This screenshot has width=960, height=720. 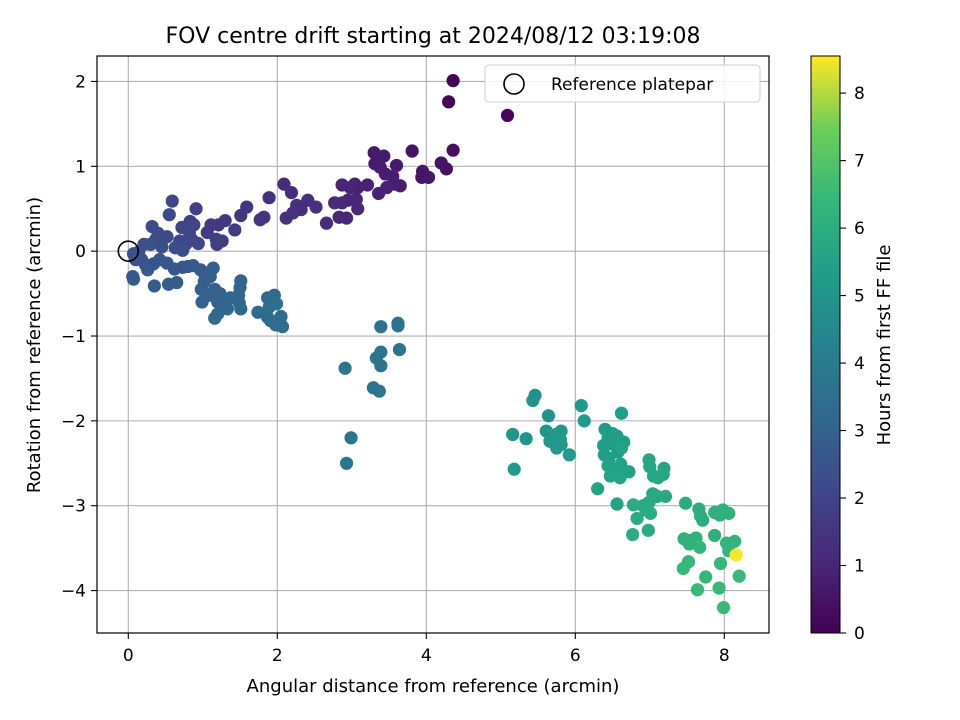 I want to click on legend-box, so click(x=622, y=83).